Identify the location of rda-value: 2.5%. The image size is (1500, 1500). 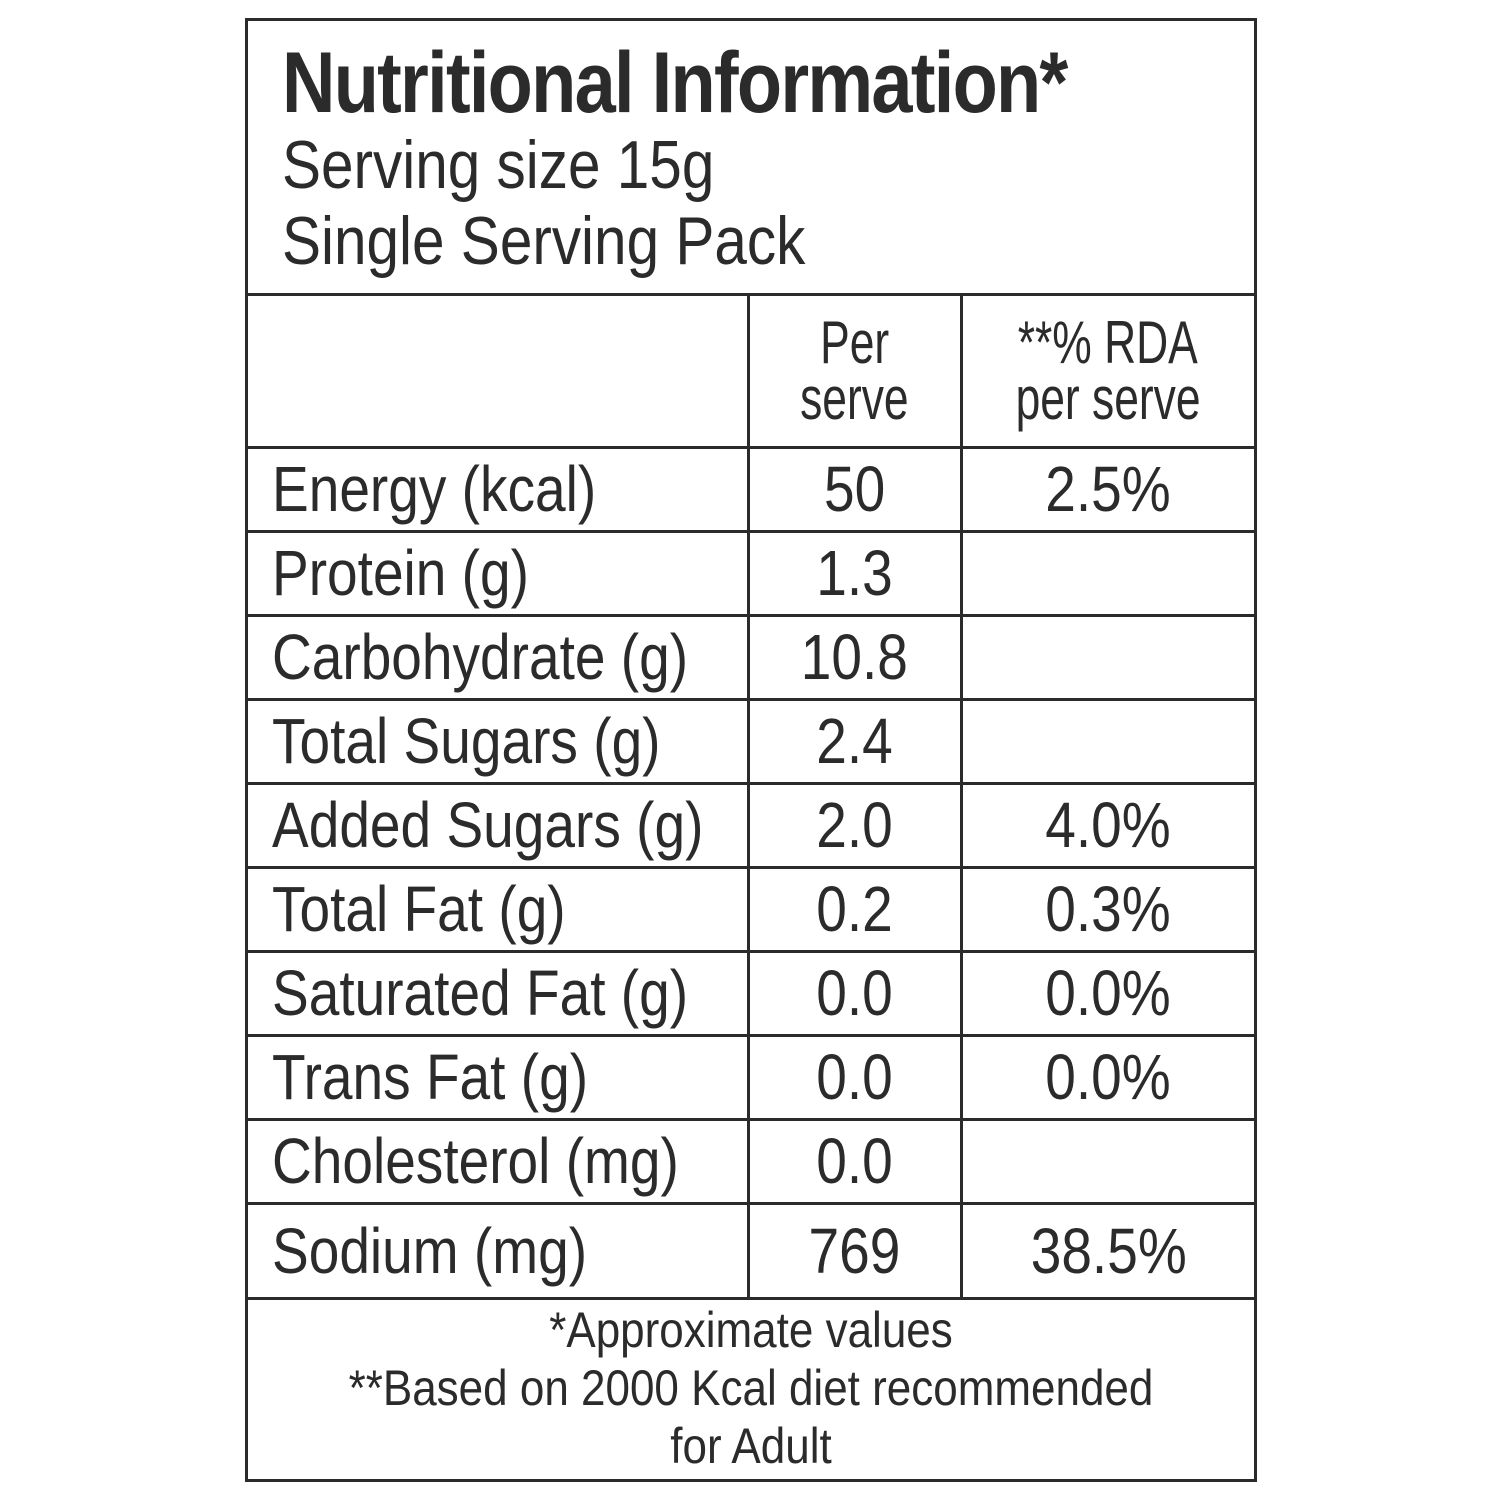
(1106, 489).